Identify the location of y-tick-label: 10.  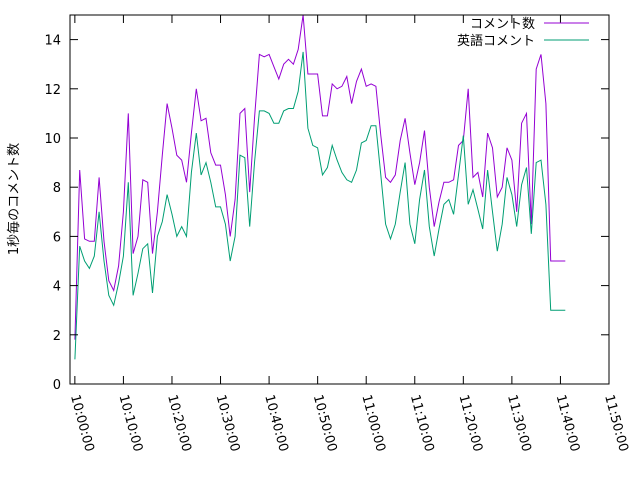
(52, 139).